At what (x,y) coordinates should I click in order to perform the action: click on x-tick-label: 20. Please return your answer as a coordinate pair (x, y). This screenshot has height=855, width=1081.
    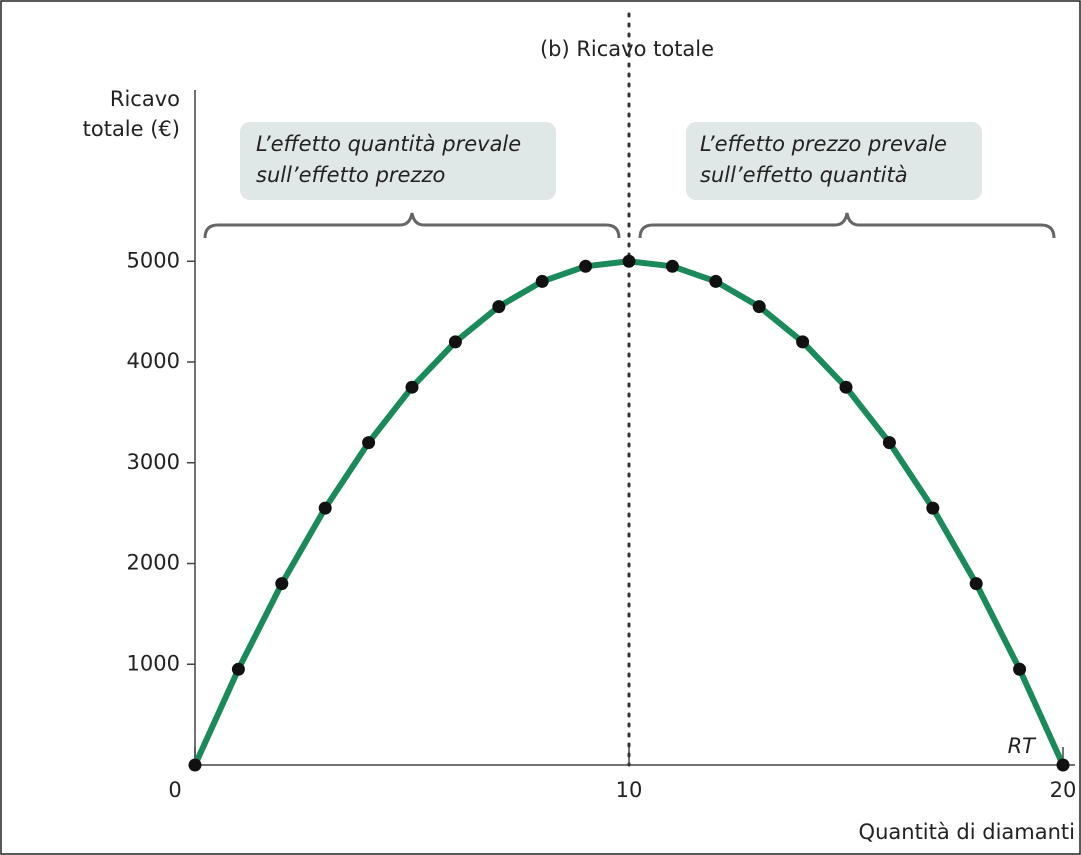
    Looking at the image, I should click on (1063, 790).